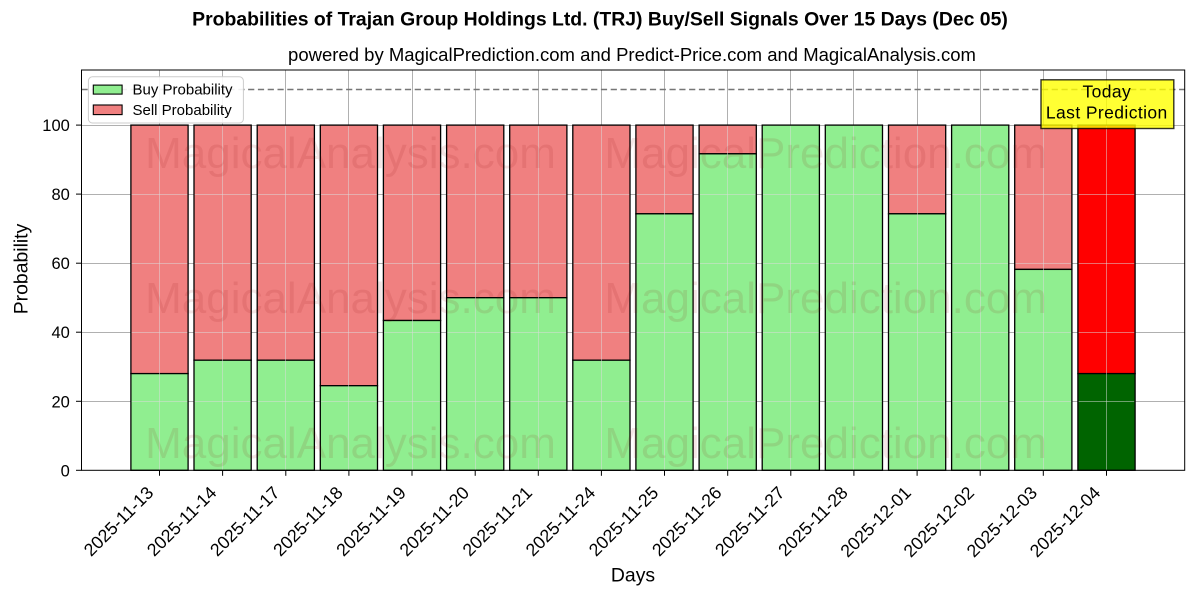  What do you see at coordinates (21, 268) in the screenshot?
I see `svg-text: Probability` at bounding box center [21, 268].